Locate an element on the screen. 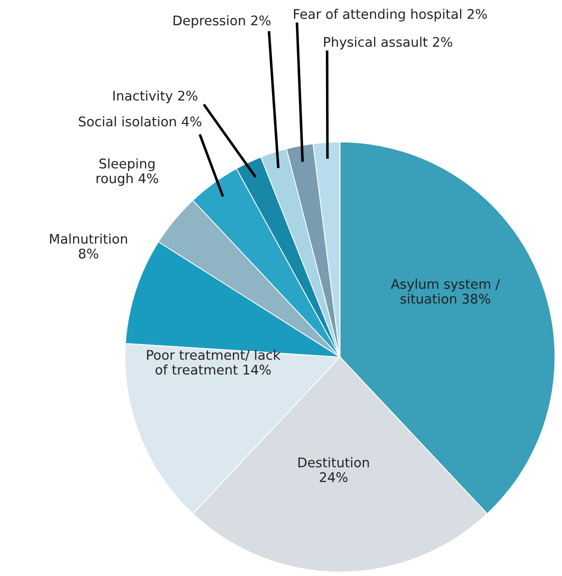 The image size is (562, 576). slice-label: Asylum system / situation 38% is located at coordinates (445, 291).